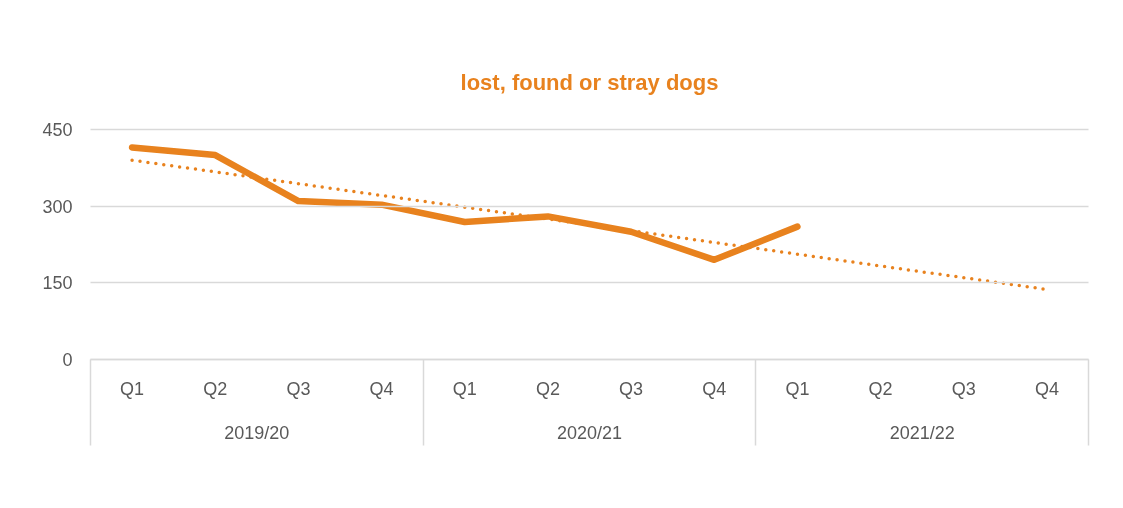  Describe the element at coordinates (57, 206) in the screenshot. I see `y-tick-label: 300` at that location.